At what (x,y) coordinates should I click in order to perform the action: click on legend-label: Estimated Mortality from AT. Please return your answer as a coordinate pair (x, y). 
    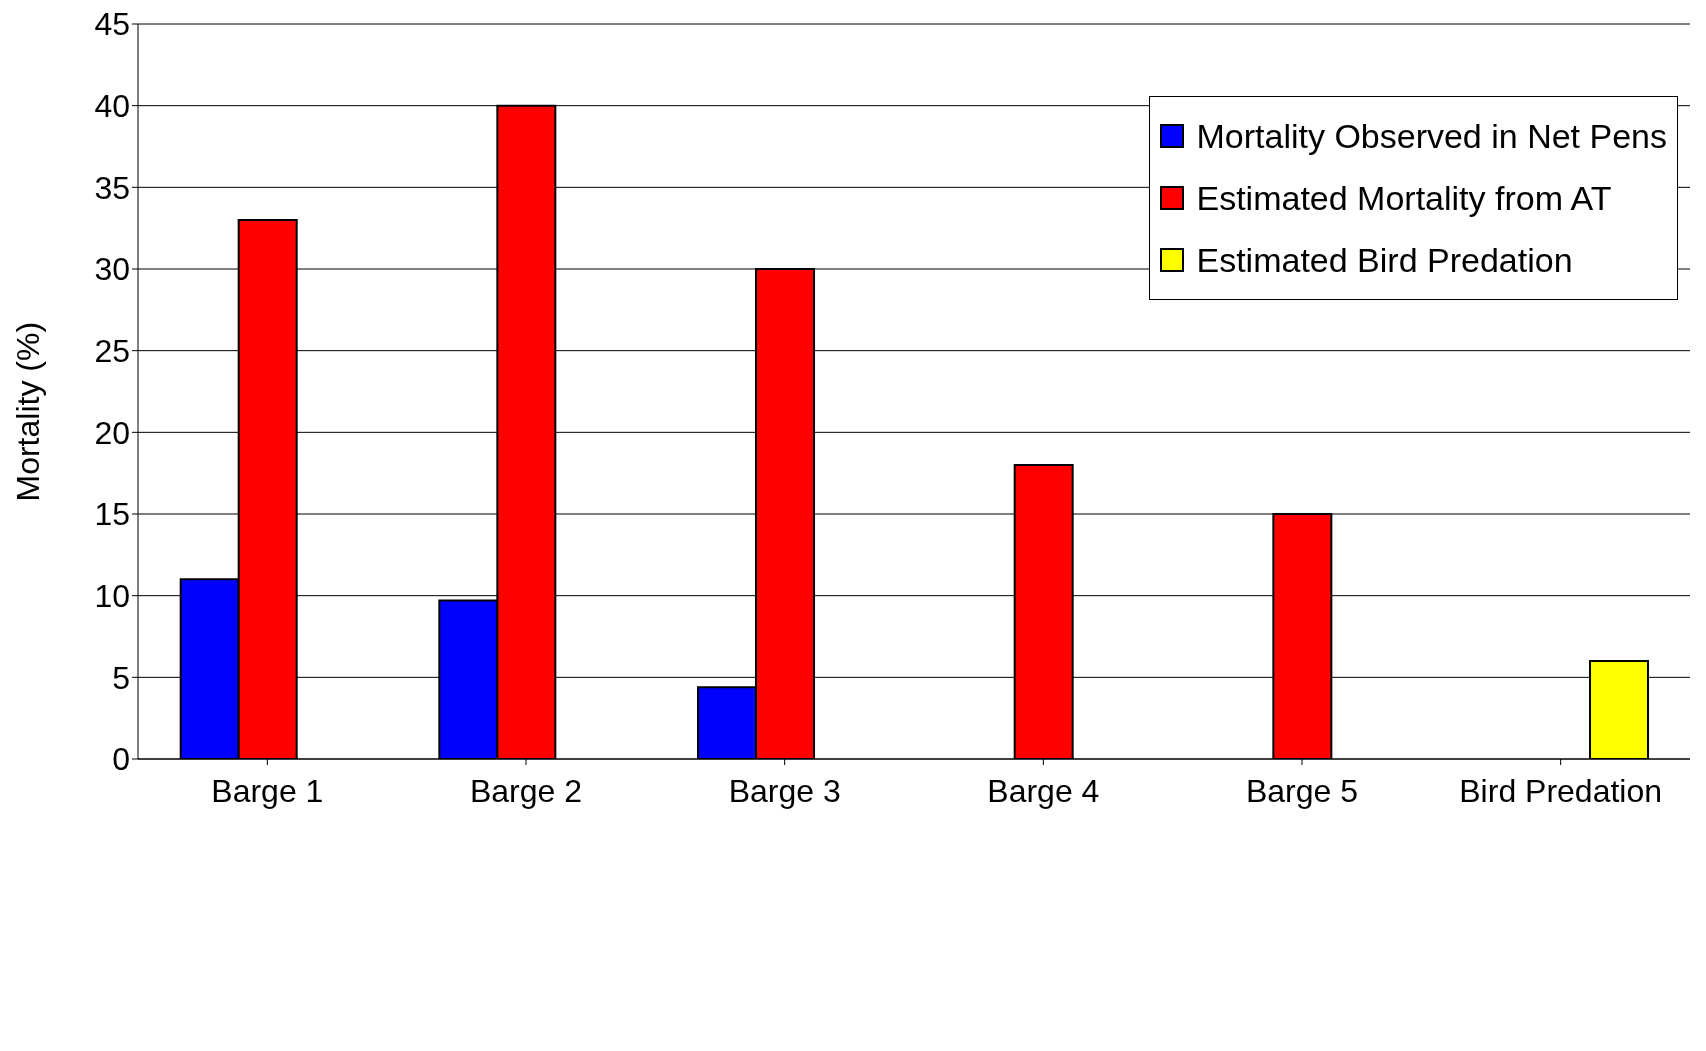
    Looking at the image, I should click on (1404, 198).